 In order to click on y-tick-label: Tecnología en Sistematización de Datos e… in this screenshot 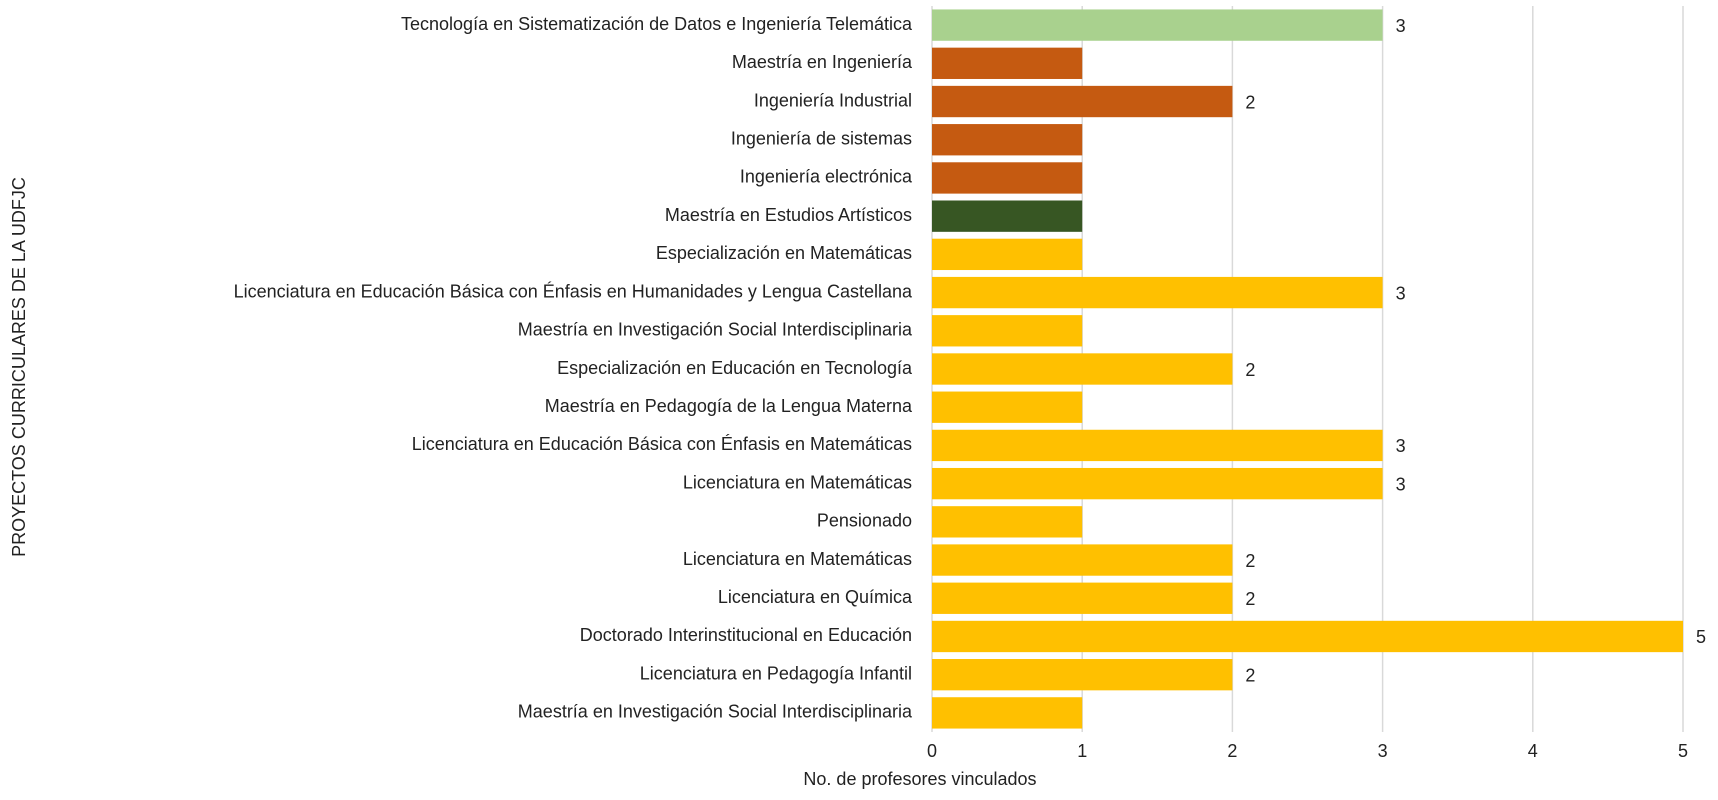, I will do `click(657, 24)`.